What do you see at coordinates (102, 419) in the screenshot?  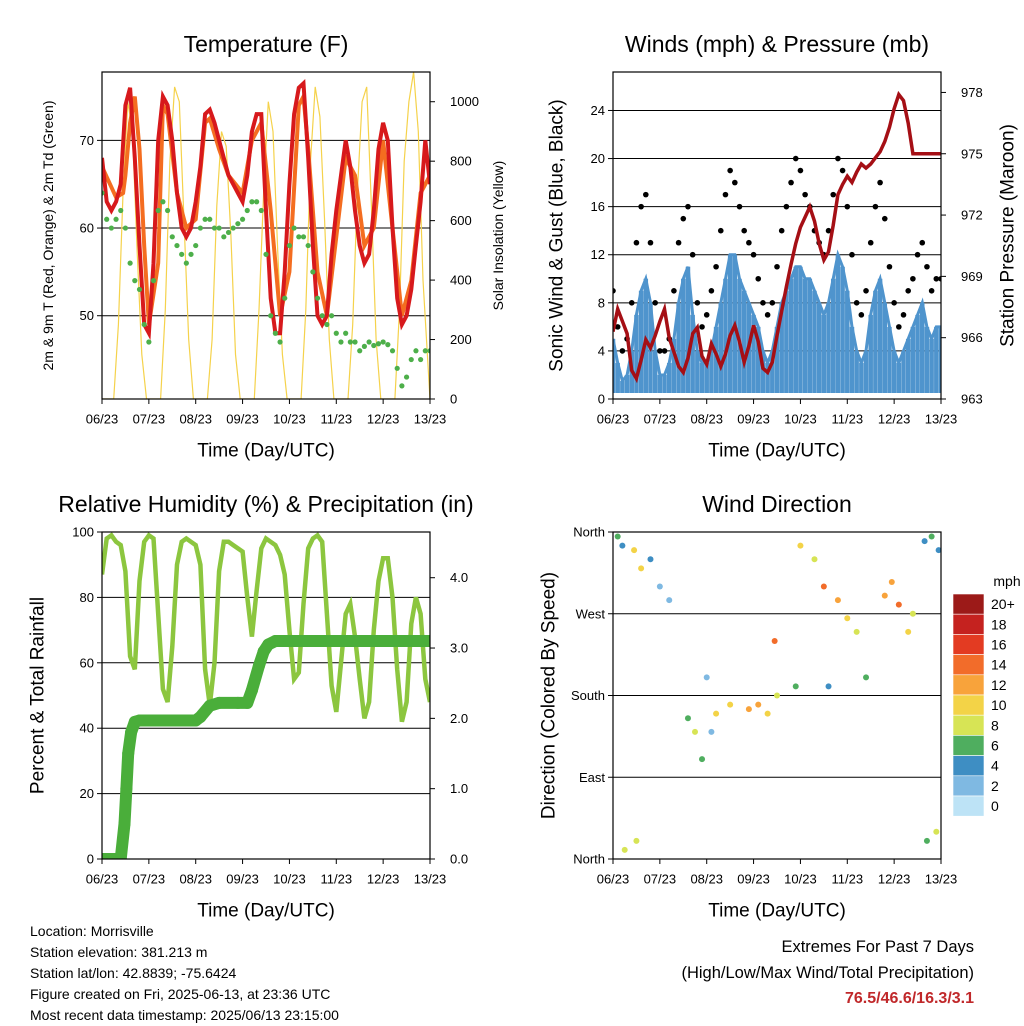 I see `temperature-xtick-label: 06/23` at bounding box center [102, 419].